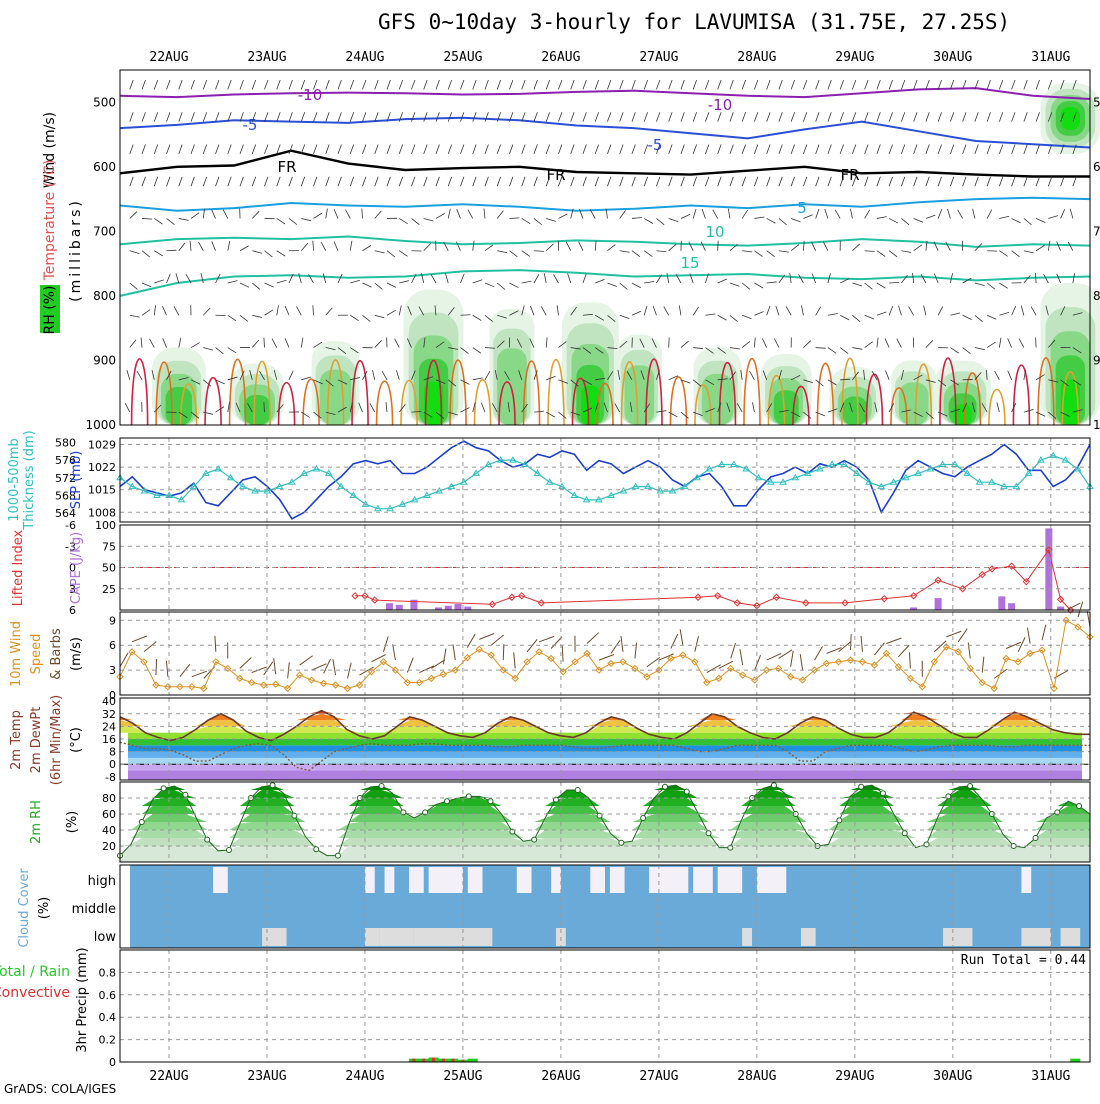 Image resolution: width=1100 pixels, height=1104 pixels. I want to click on temp-ytick: 8, so click(112, 752).